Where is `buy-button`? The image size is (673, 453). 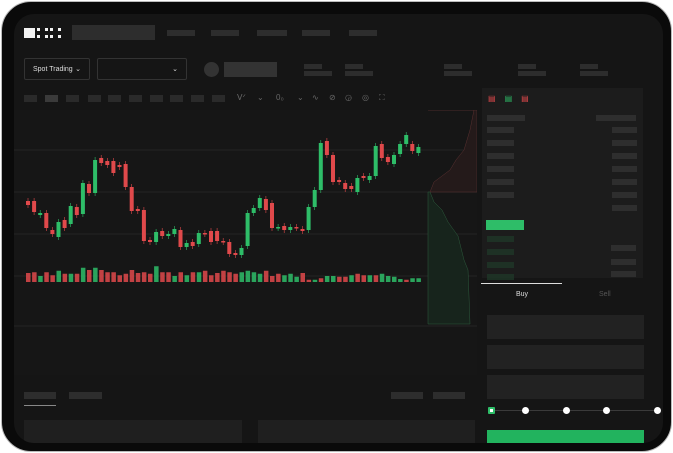 buy-button is located at coordinates (565, 436).